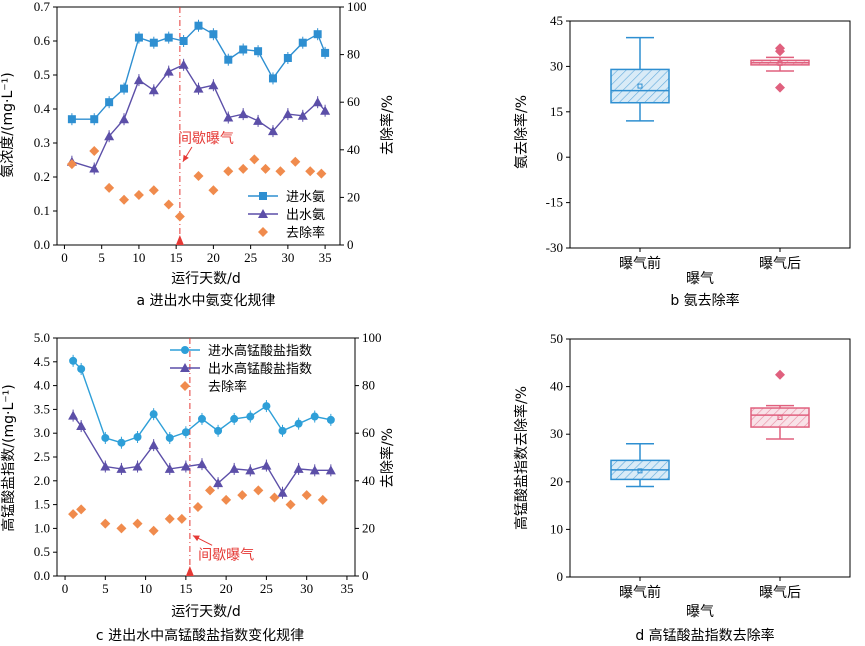  Describe the element at coordinates (42, 432) in the screenshot. I see `c-y-tick-label: 3.0` at that location.